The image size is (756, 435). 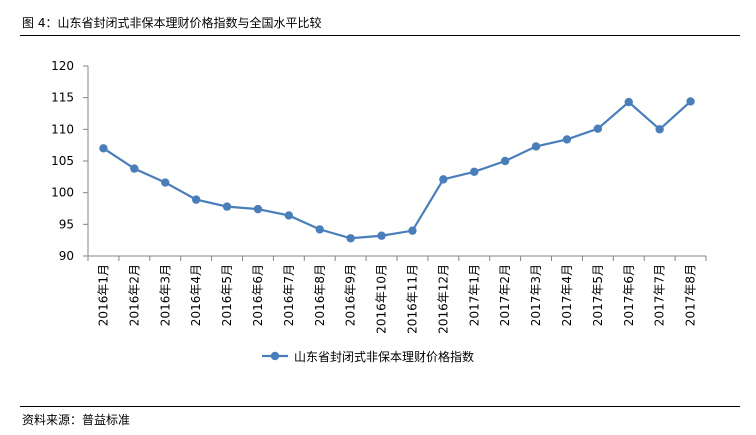 What do you see at coordinates (62, 193) in the screenshot?
I see `y-tick-label: 100` at bounding box center [62, 193].